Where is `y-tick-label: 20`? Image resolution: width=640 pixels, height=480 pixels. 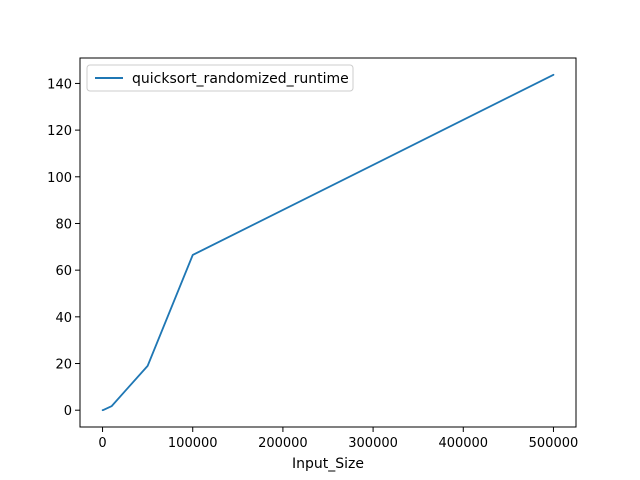
y-tick-label: 20 is located at coordinates (63, 365).